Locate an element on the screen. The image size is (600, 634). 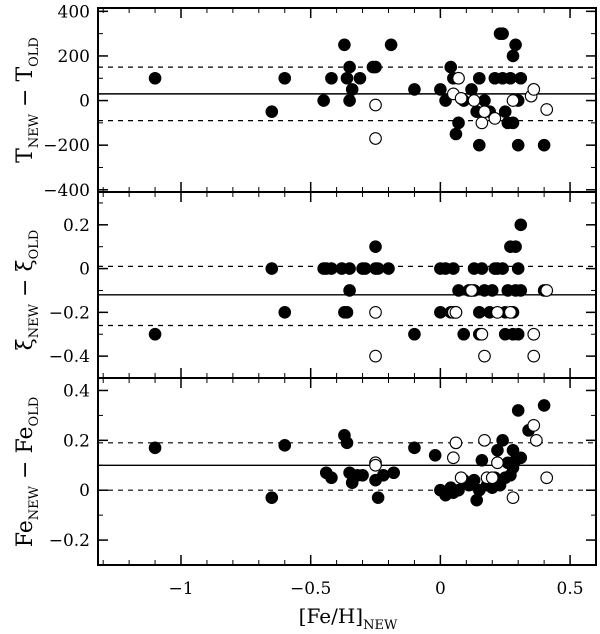
xtick-label-3: 0.5 is located at coordinates (570, 589).